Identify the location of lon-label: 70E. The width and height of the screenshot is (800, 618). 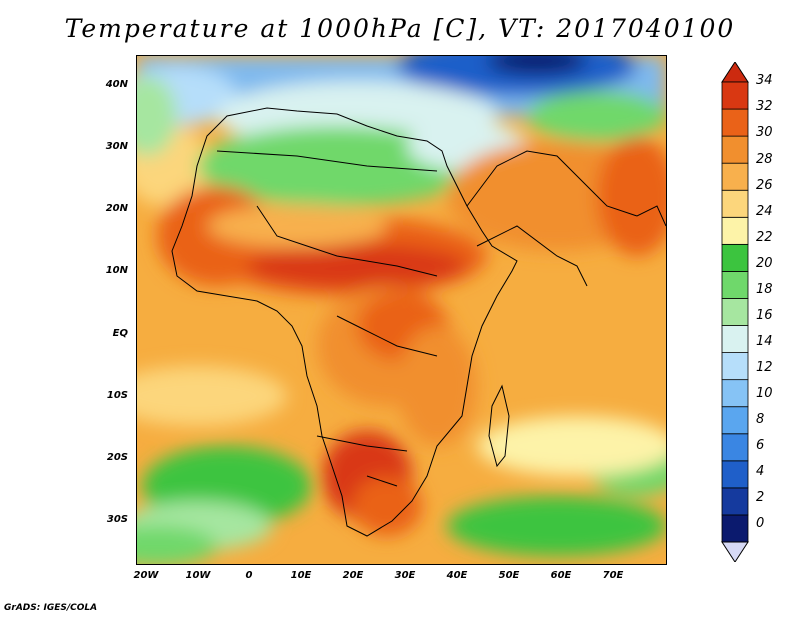
(613, 575).